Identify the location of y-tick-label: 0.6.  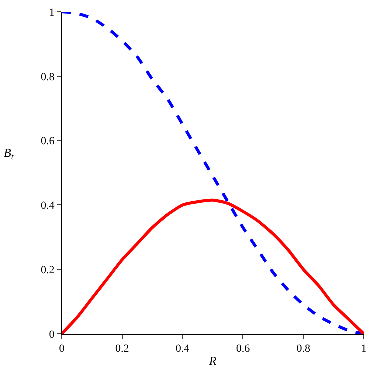
(48, 142).